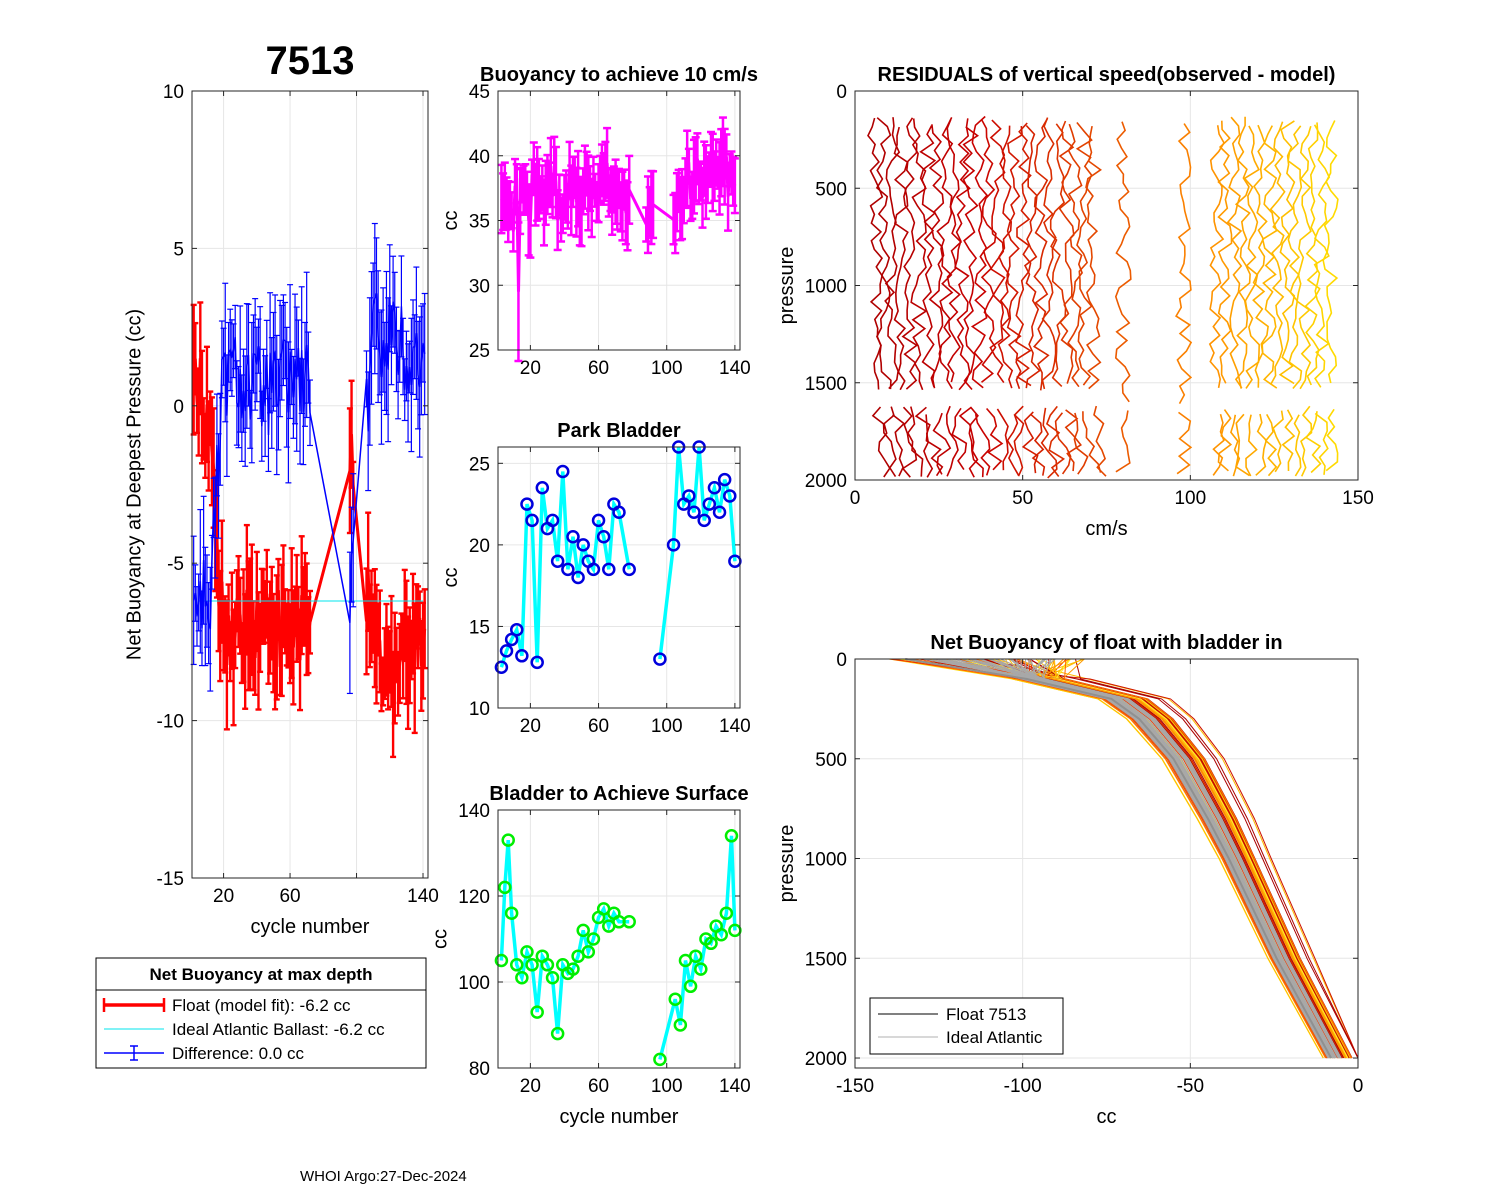 This screenshot has width=1500, height=1200. Describe the element at coordinates (598, 1086) in the screenshot. I see `bladder_surface-xtick-label: 60` at that location.